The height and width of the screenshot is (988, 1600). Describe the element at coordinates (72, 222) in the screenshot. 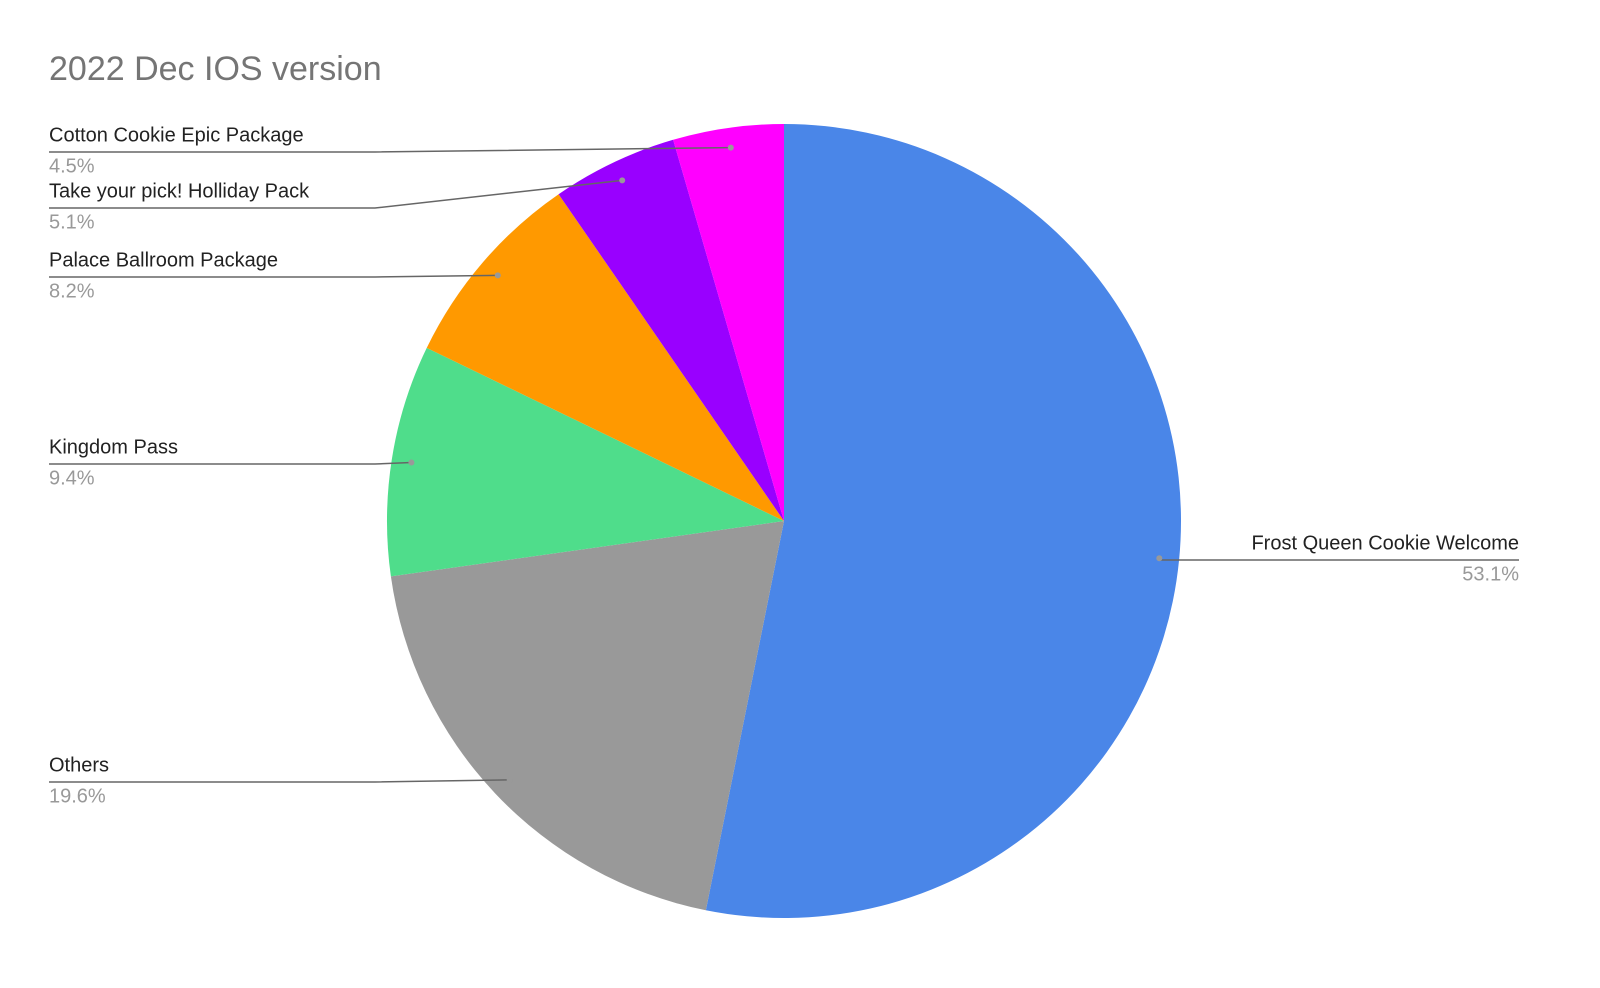

I see `slice-value-label: 5.1%` at that location.